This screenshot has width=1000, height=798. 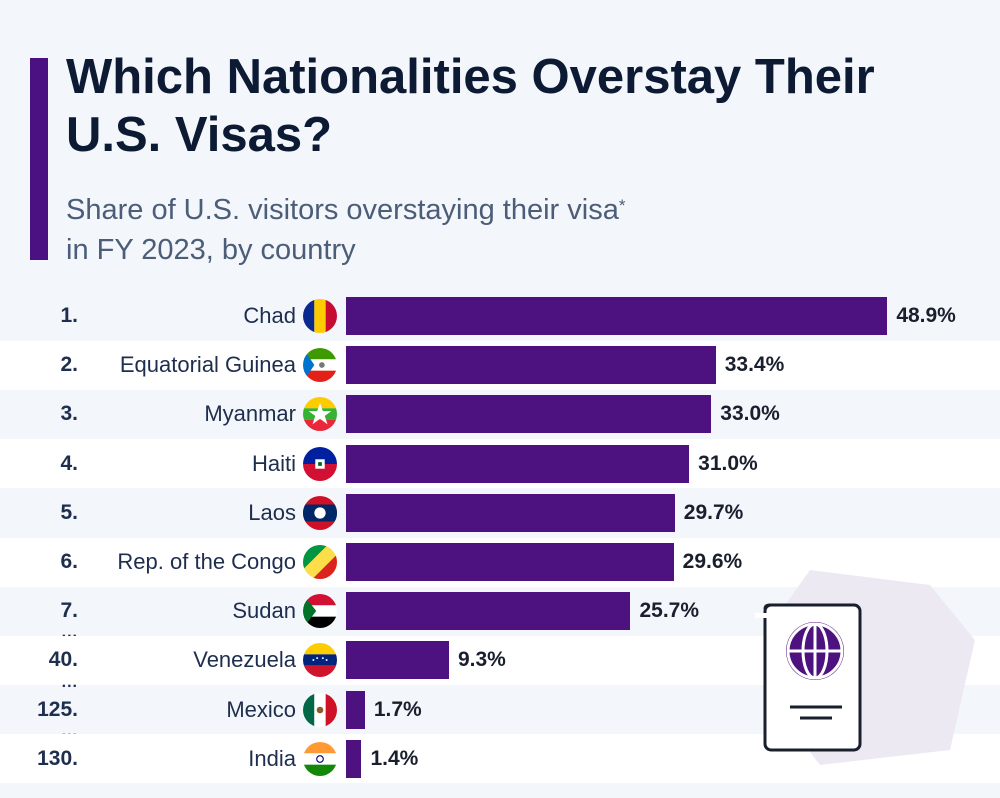 I want to click on category-label: Haiti, so click(x=273, y=463).